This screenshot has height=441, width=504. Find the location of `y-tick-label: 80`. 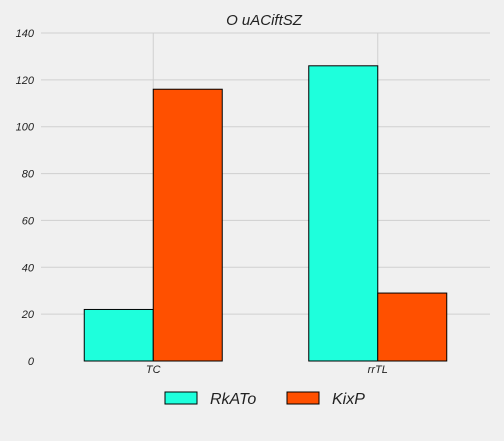

y-tick-label: 80 is located at coordinates (28, 175).